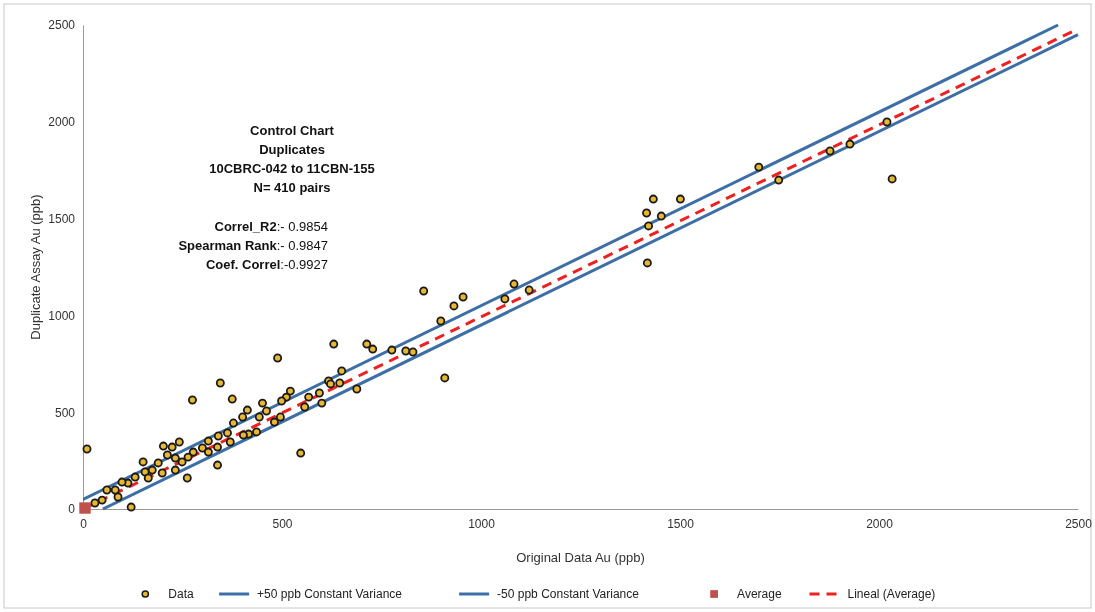 This screenshot has width=1095, height=612. What do you see at coordinates (880, 523) in the screenshot?
I see `x-tick-label: 2000` at bounding box center [880, 523].